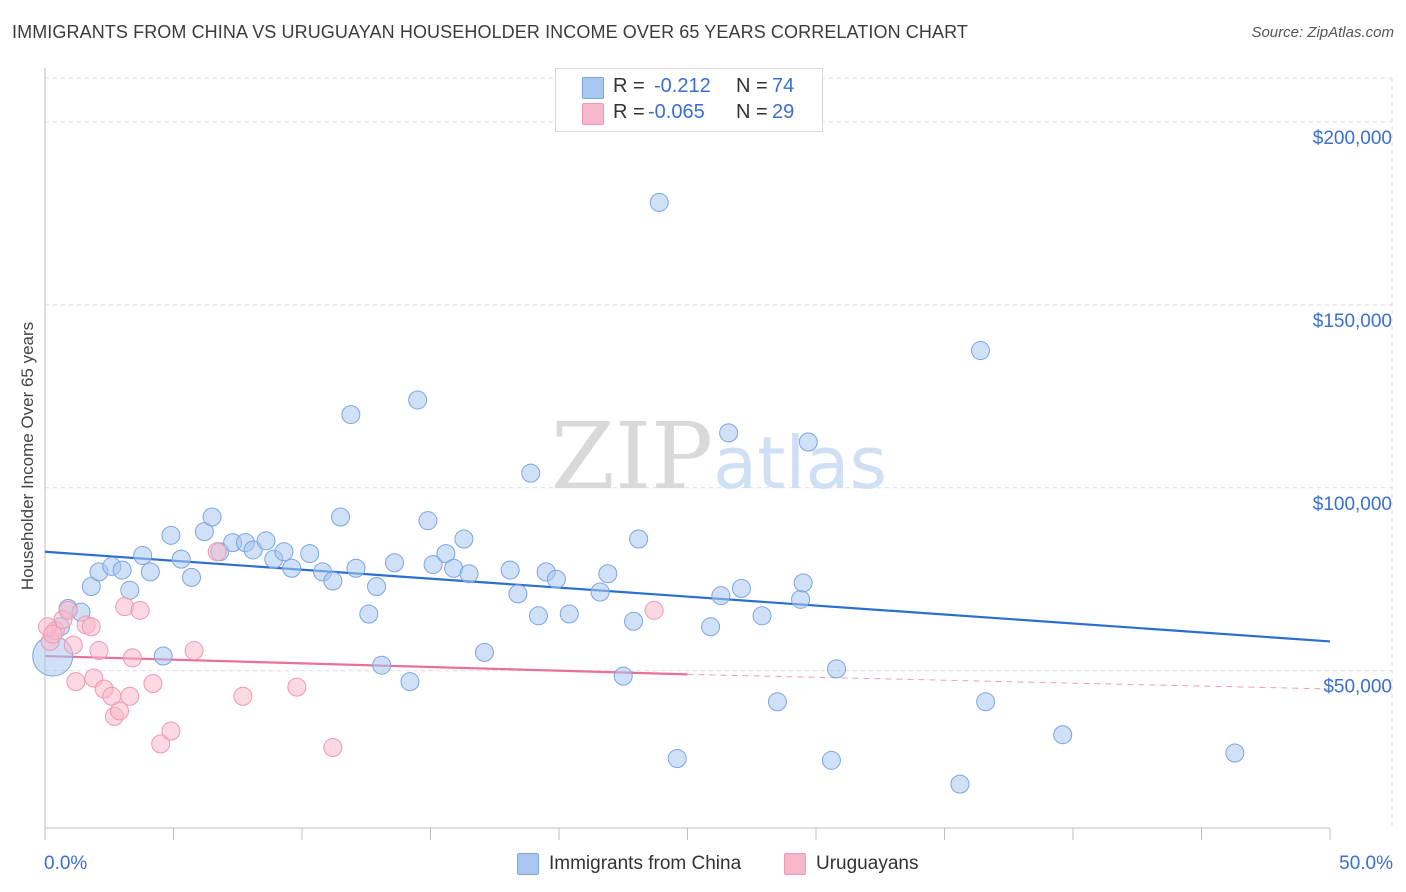  Describe the element at coordinates (632, 456) in the screenshot. I see `watermark-zip: ZIP` at that location.